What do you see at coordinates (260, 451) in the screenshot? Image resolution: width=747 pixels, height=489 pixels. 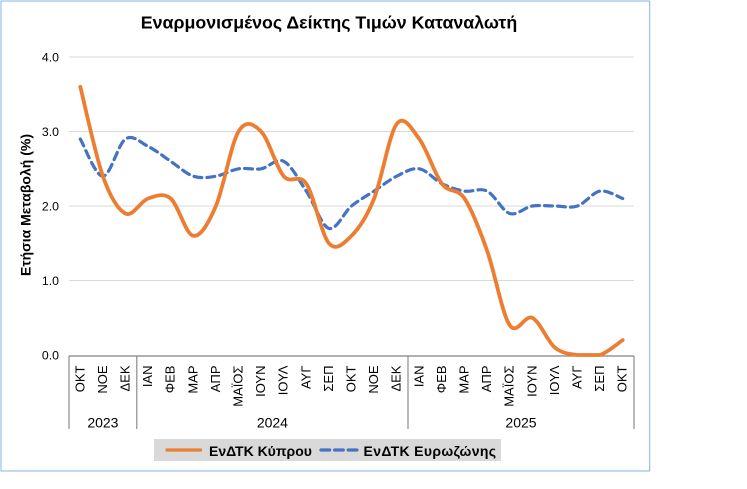 I see `svg-text: ΕνΔΤΚ Κύπρου` at bounding box center [260, 451].